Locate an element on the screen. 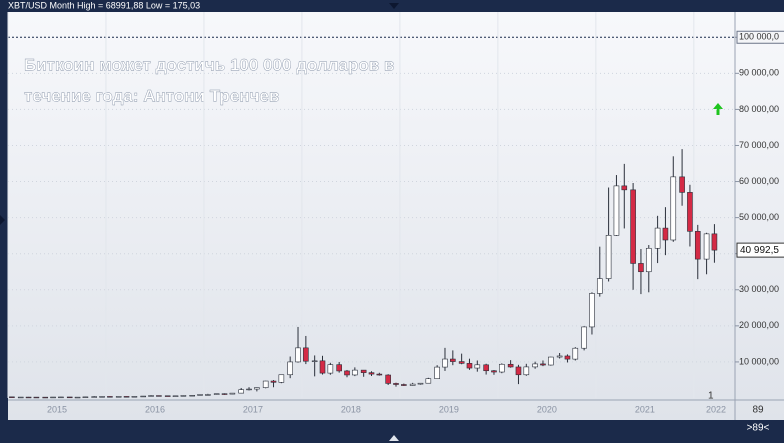 The image size is (784, 443). tick-label-box is located at coordinates (760, 37).